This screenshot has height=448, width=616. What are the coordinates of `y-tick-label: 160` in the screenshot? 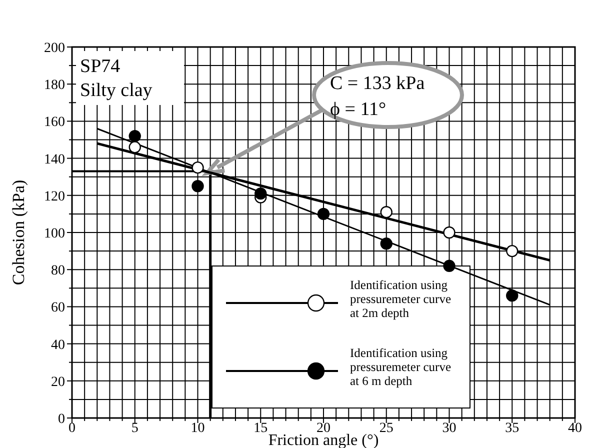 It's located at (54, 122).